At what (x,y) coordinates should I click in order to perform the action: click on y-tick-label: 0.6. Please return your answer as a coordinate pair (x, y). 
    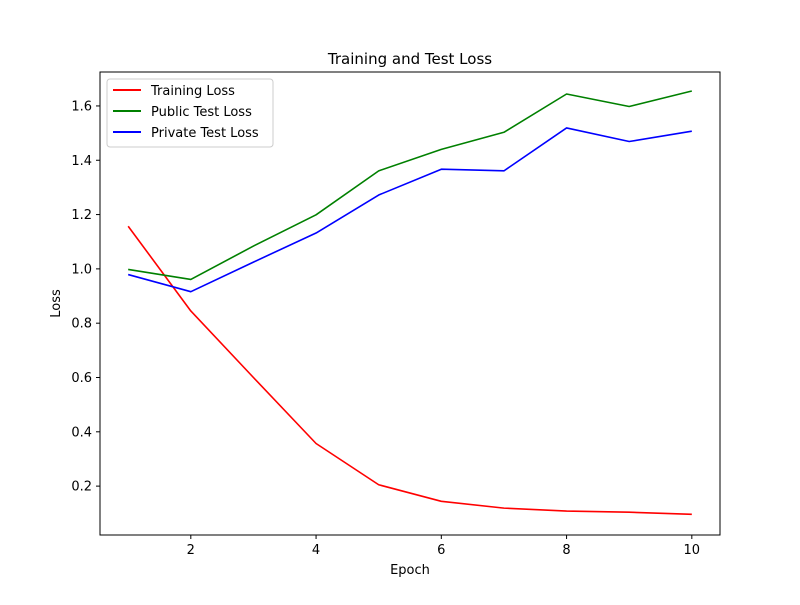
    Looking at the image, I should click on (81, 378).